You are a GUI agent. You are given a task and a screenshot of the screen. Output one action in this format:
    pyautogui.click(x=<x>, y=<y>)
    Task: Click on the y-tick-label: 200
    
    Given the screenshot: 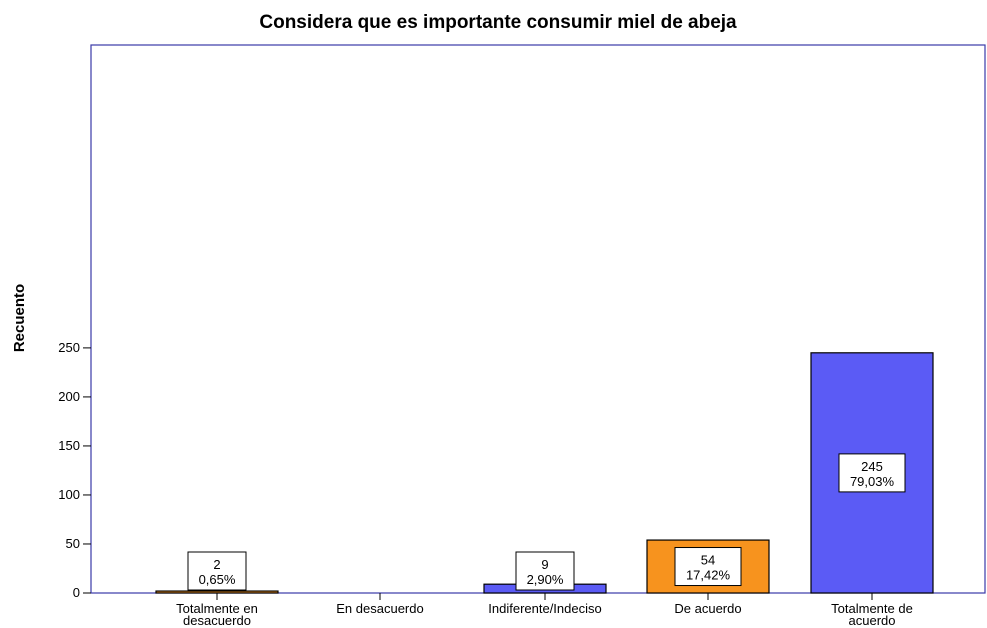 What is the action you would take?
    pyautogui.click(x=69, y=396)
    